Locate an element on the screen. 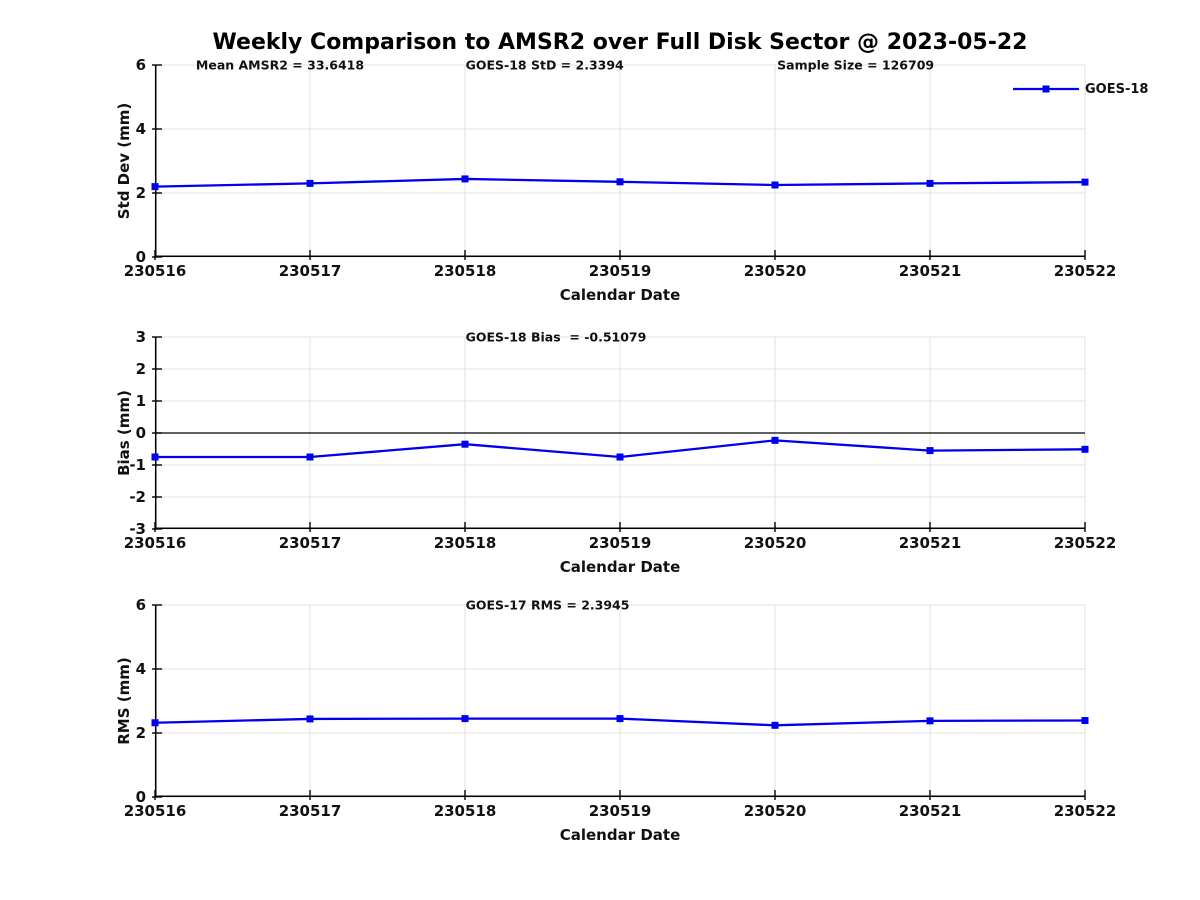 Image resolution: width=1200 pixels, height=900 pixels. annotation: Mean AMSR2 = 33.6418 is located at coordinates (280, 65).